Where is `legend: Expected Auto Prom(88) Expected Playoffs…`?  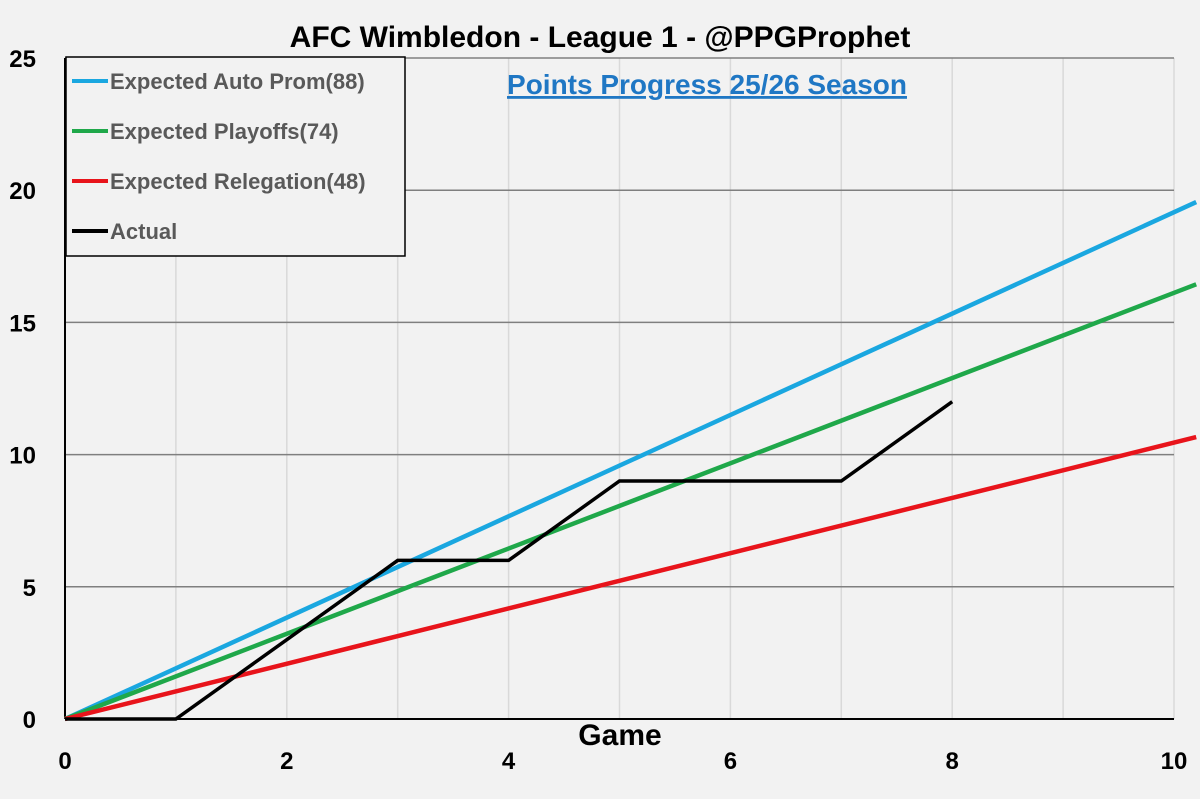
legend: Expected Auto Prom(88) Expected Playoffs… is located at coordinates (235, 156).